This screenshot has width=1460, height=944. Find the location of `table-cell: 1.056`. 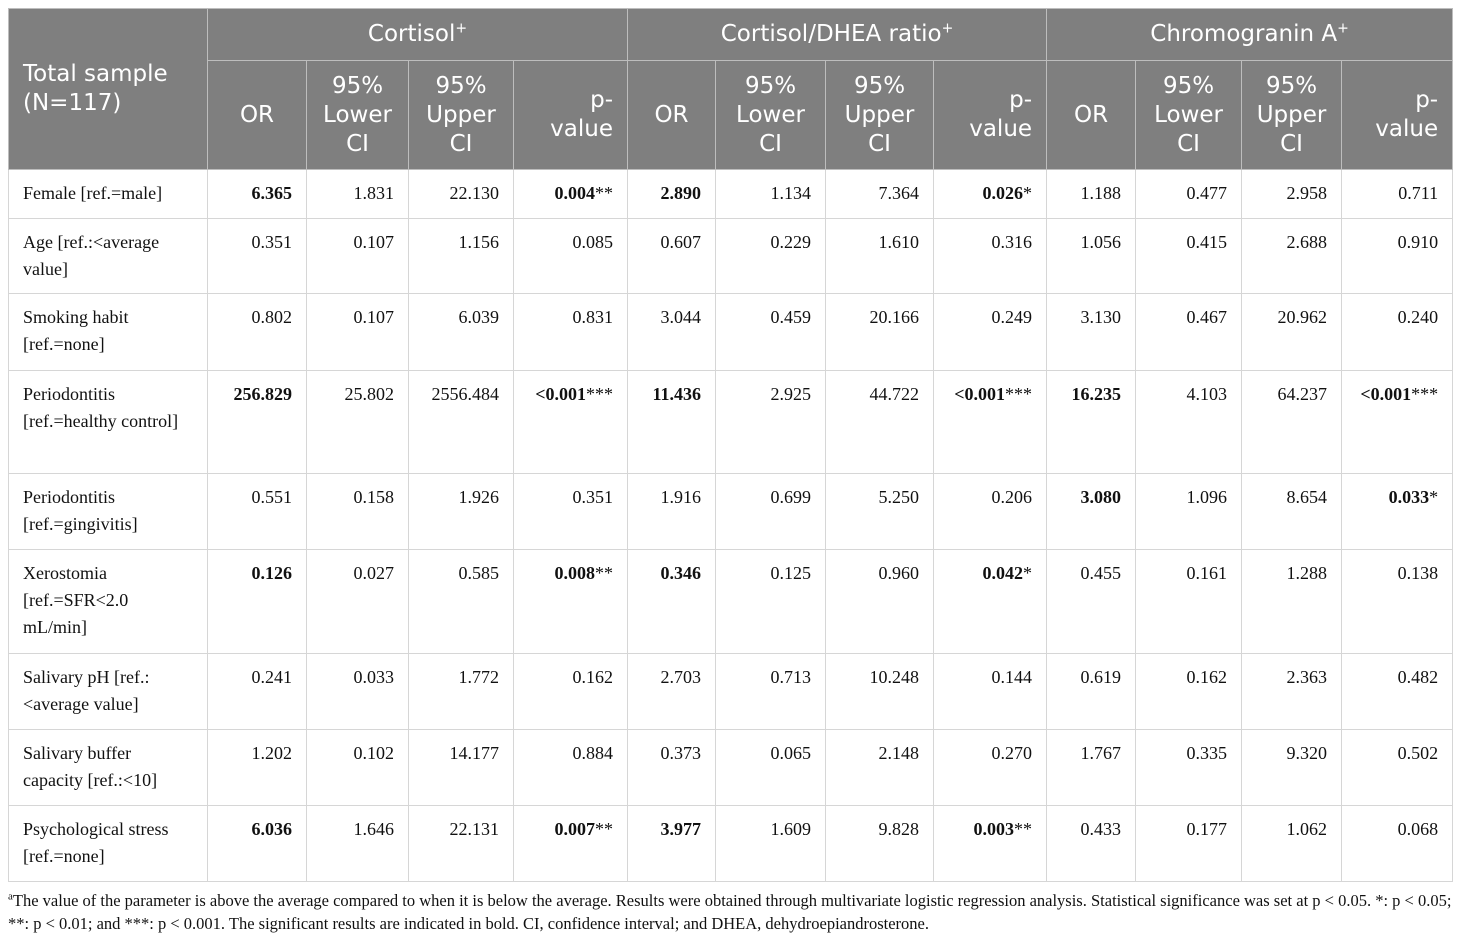

table-cell: 1.056 is located at coordinates (1091, 256).